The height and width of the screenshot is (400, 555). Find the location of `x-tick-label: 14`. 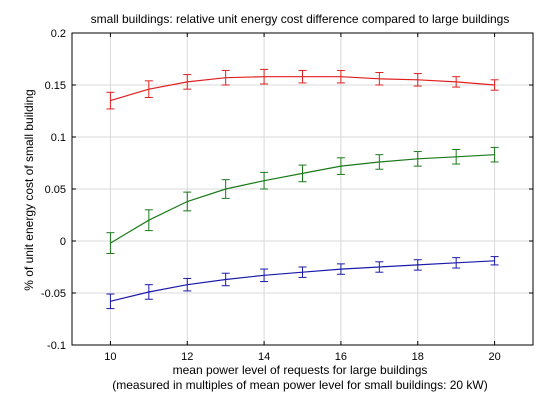

x-tick-label: 14 is located at coordinates (264, 357).